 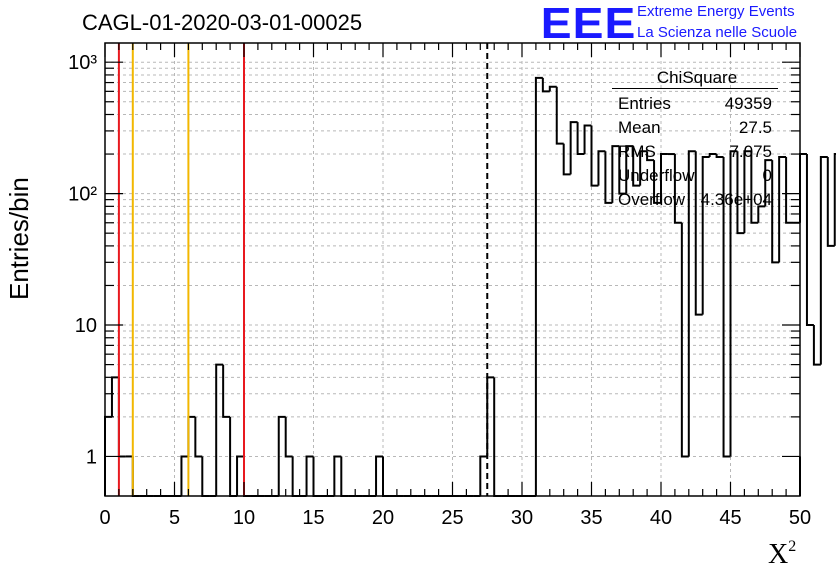 I want to click on x-tick-label: 20, so click(x=383, y=518).